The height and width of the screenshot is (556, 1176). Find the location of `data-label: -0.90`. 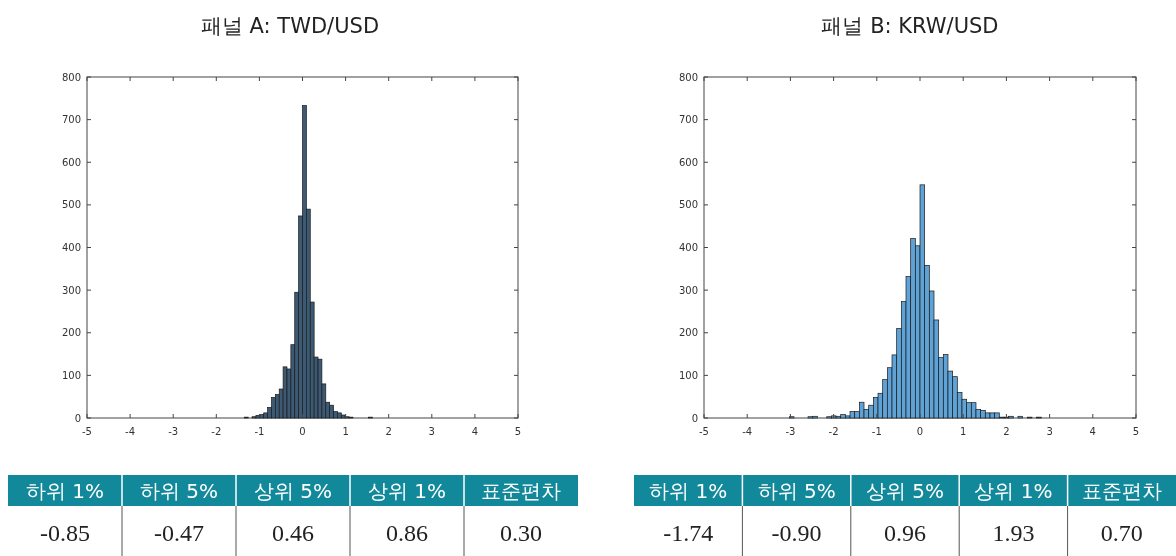

data-label: -0.90 is located at coordinates (796, 533).